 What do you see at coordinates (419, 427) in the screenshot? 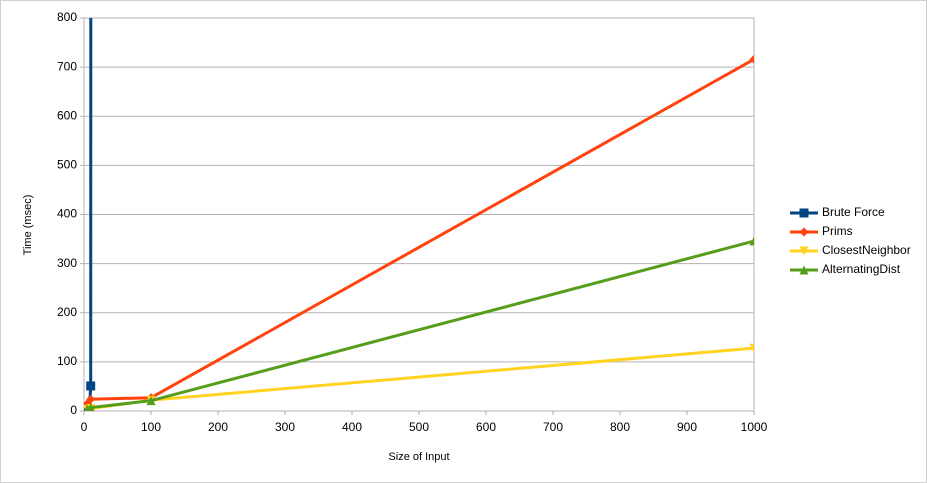
I see `x-tick-label: 500` at bounding box center [419, 427].